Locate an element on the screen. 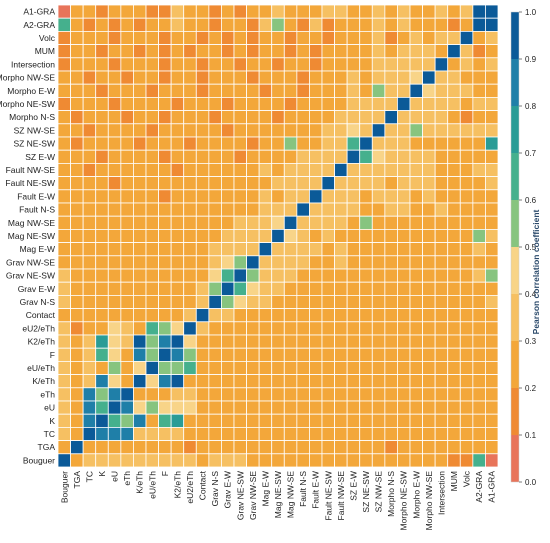 This screenshot has width=550, height=543. x-tick-label: eU is located at coordinates (115, 476).